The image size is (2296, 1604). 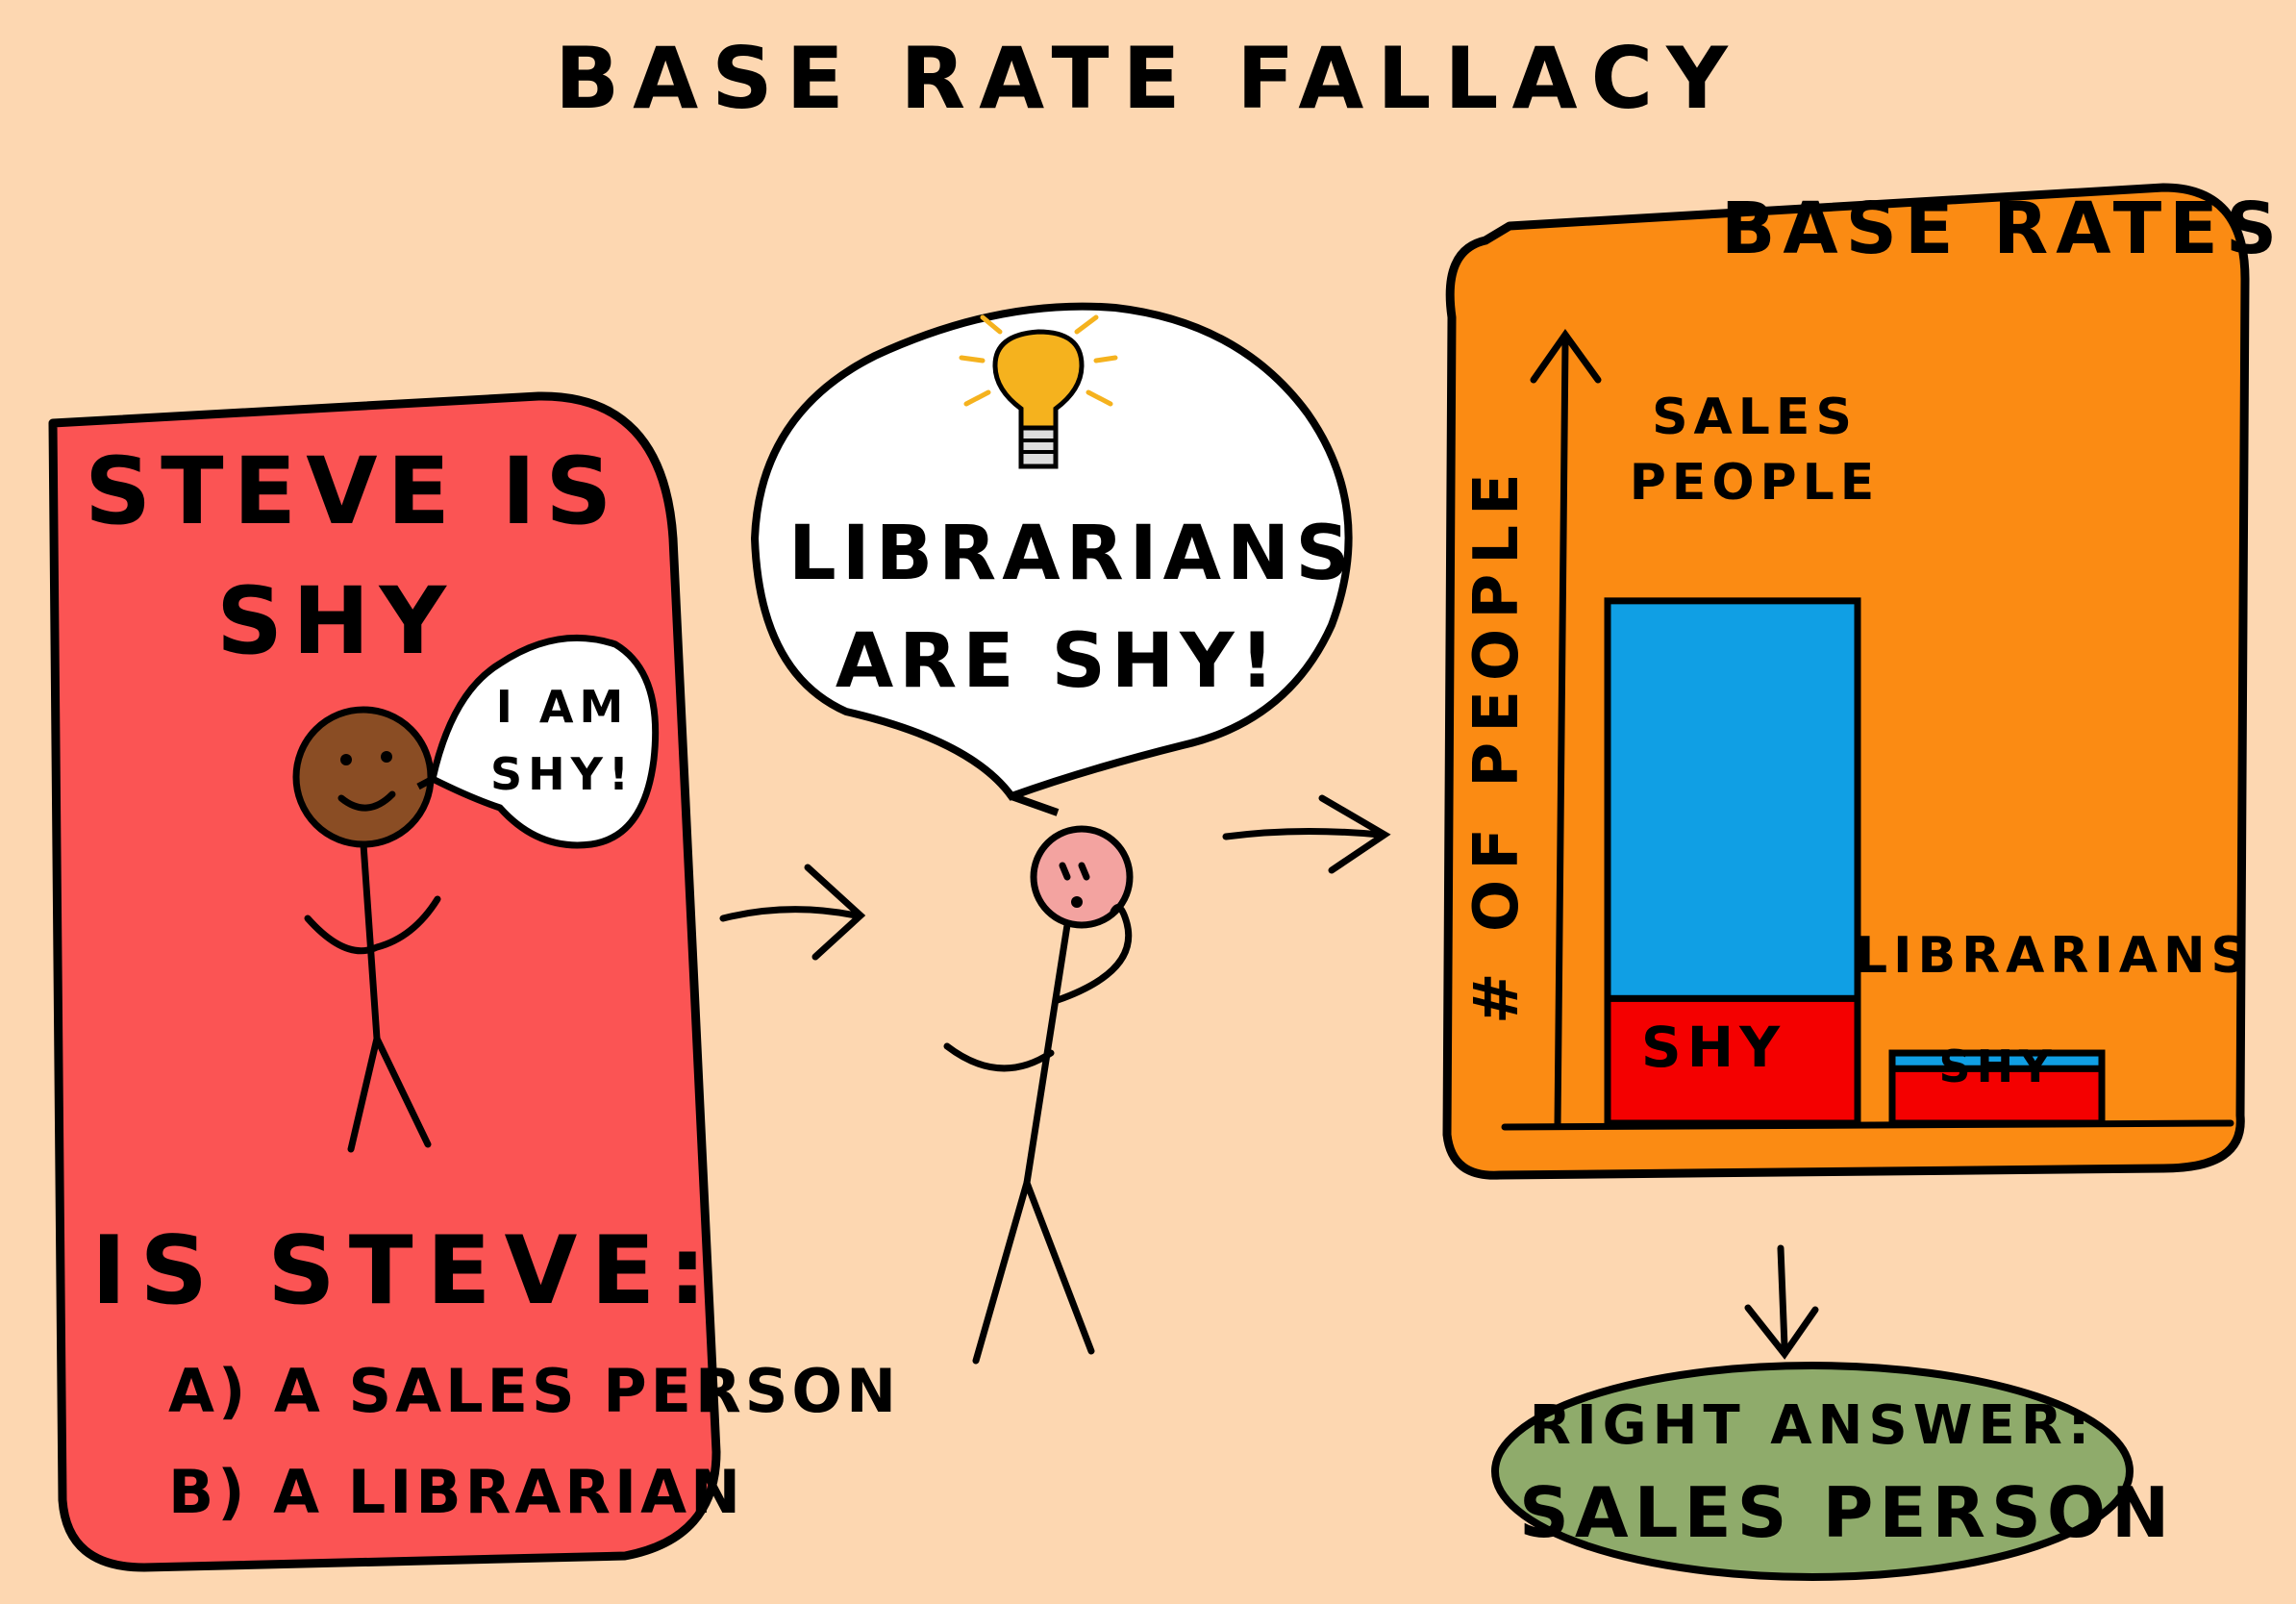 I want to click on answer-line-1: RIGHT ANSWER:, so click(x=1812, y=1425).